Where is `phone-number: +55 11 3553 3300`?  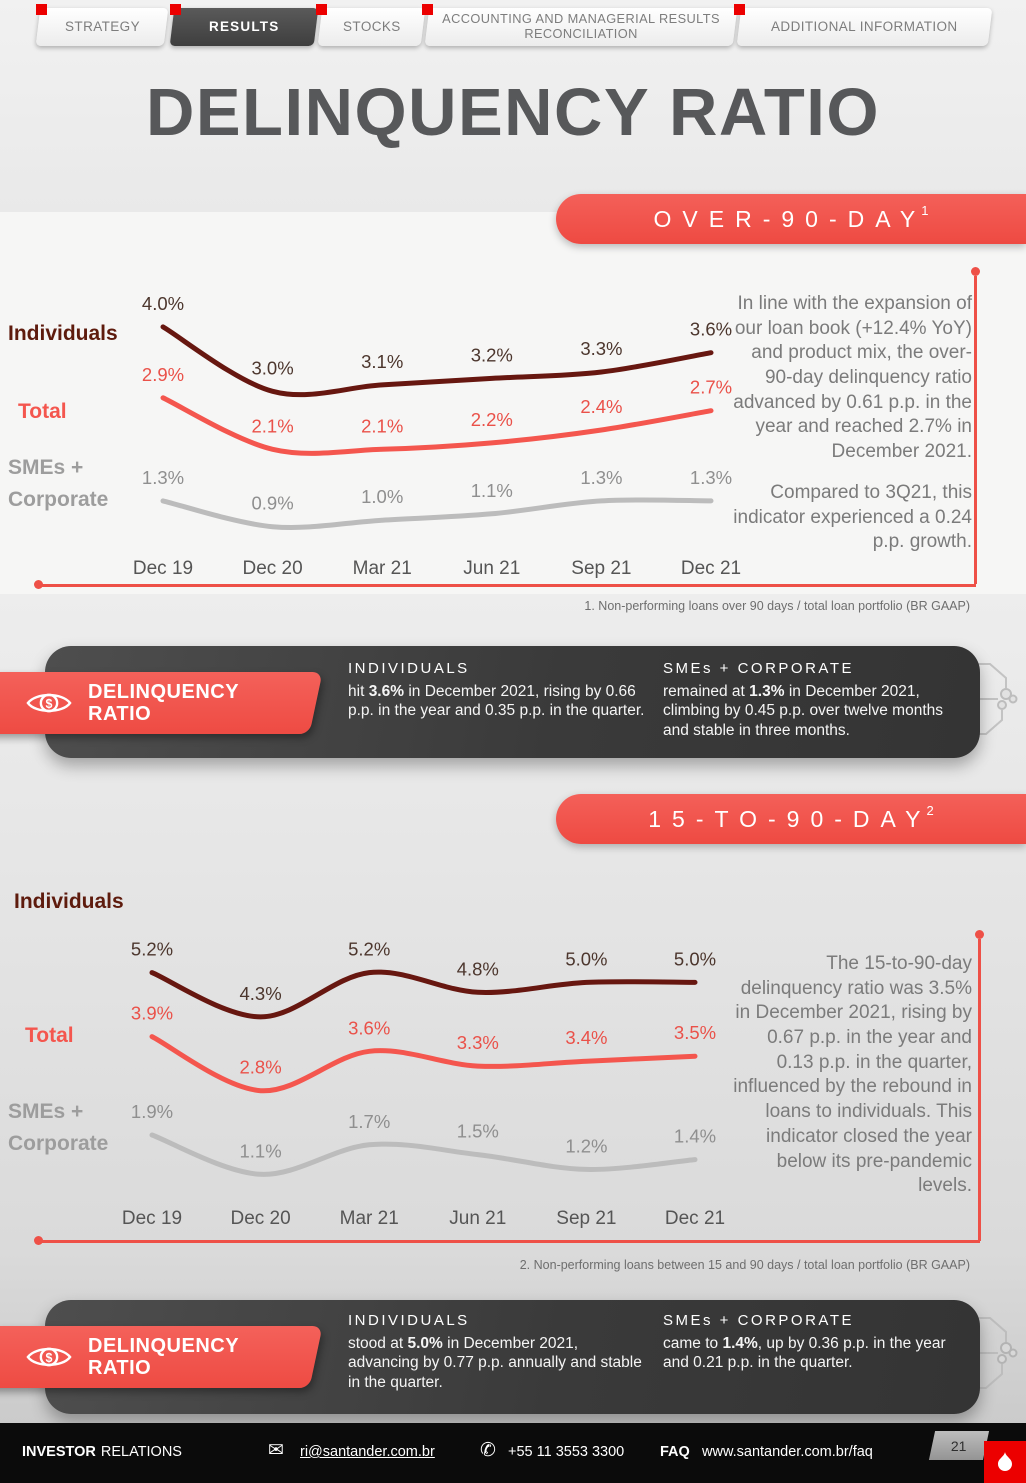 phone-number: +55 11 3553 3300 is located at coordinates (566, 1452).